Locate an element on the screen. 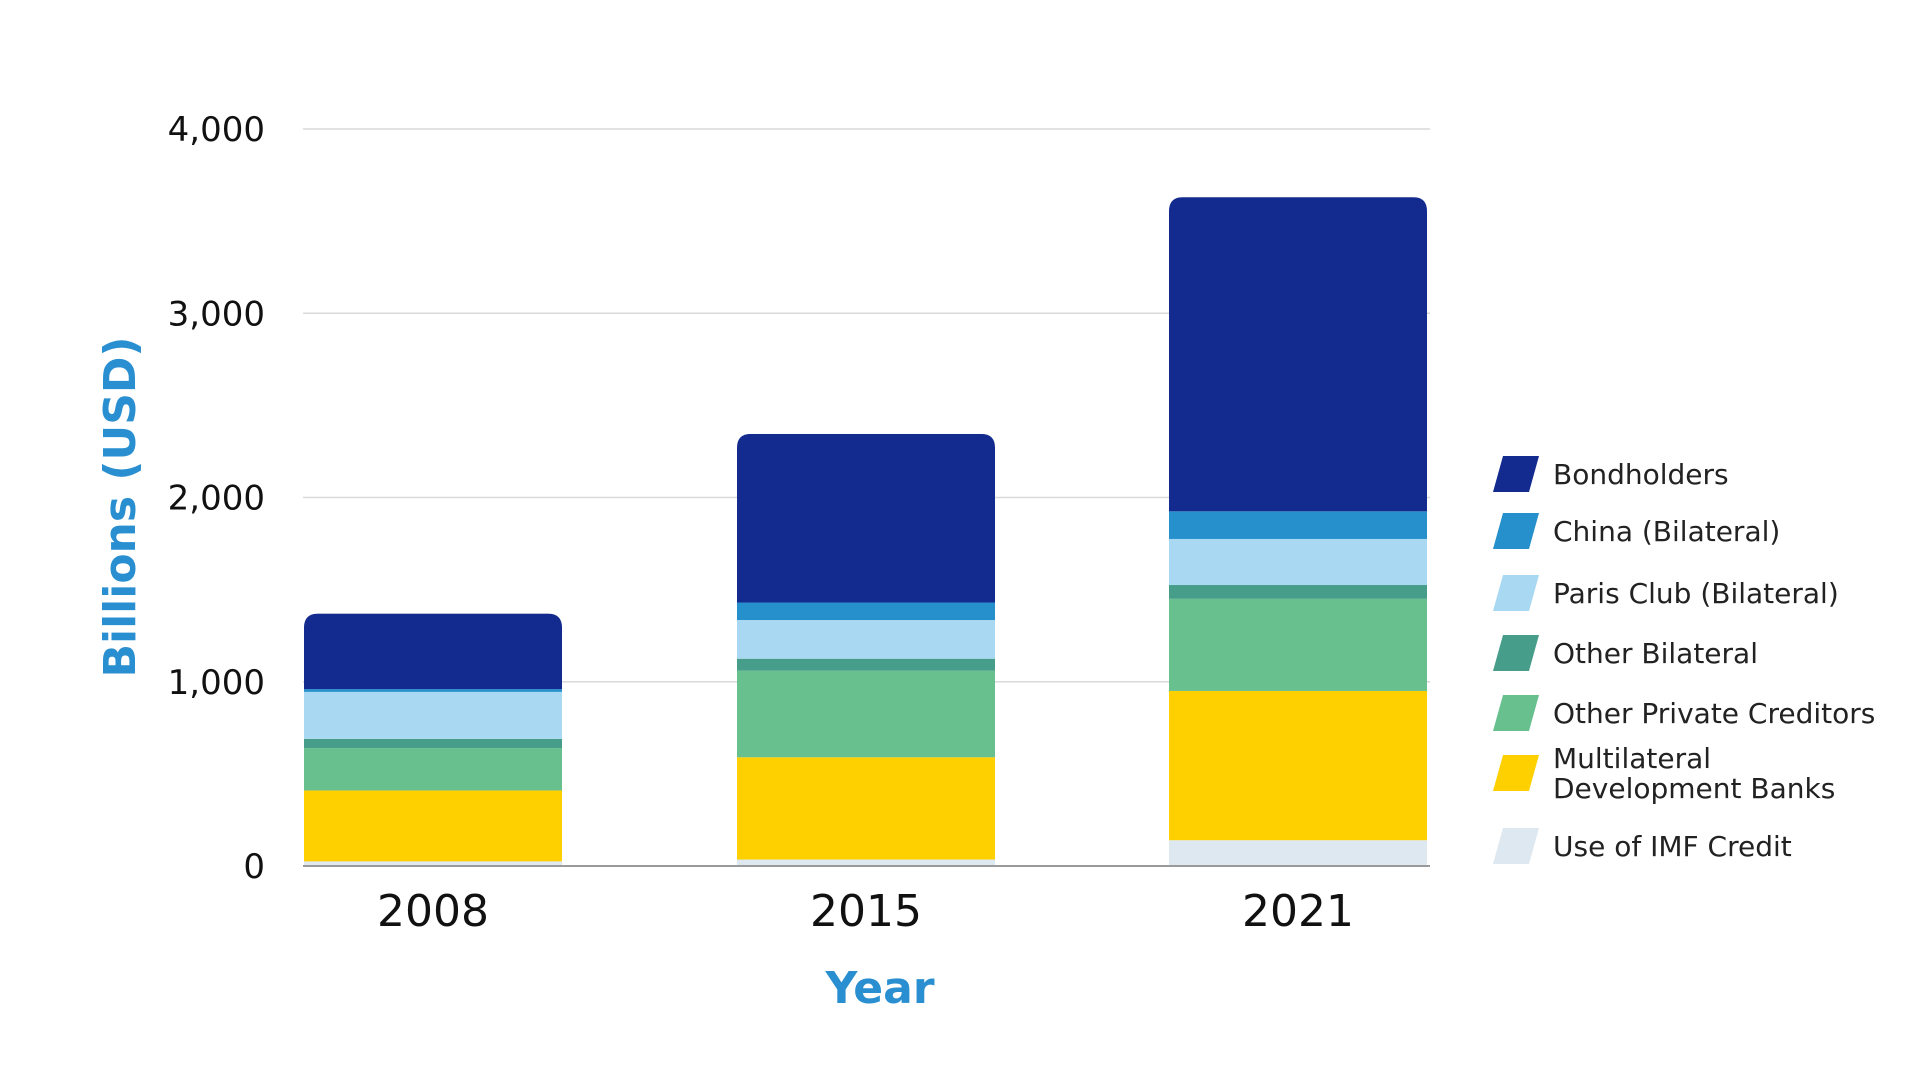 The width and height of the screenshot is (1920, 1080). bar-segment-bondholders-2021 is located at coordinates (1298, 354).